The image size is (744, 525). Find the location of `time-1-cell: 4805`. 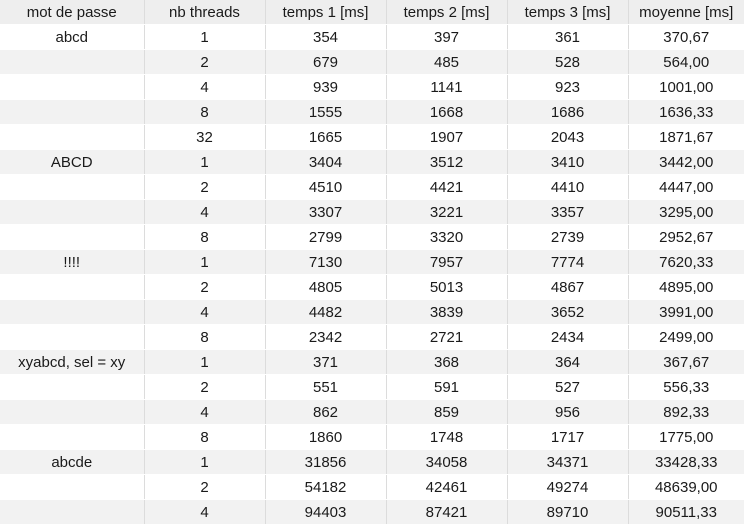

time-1-cell: 4805 is located at coordinates (326, 287).